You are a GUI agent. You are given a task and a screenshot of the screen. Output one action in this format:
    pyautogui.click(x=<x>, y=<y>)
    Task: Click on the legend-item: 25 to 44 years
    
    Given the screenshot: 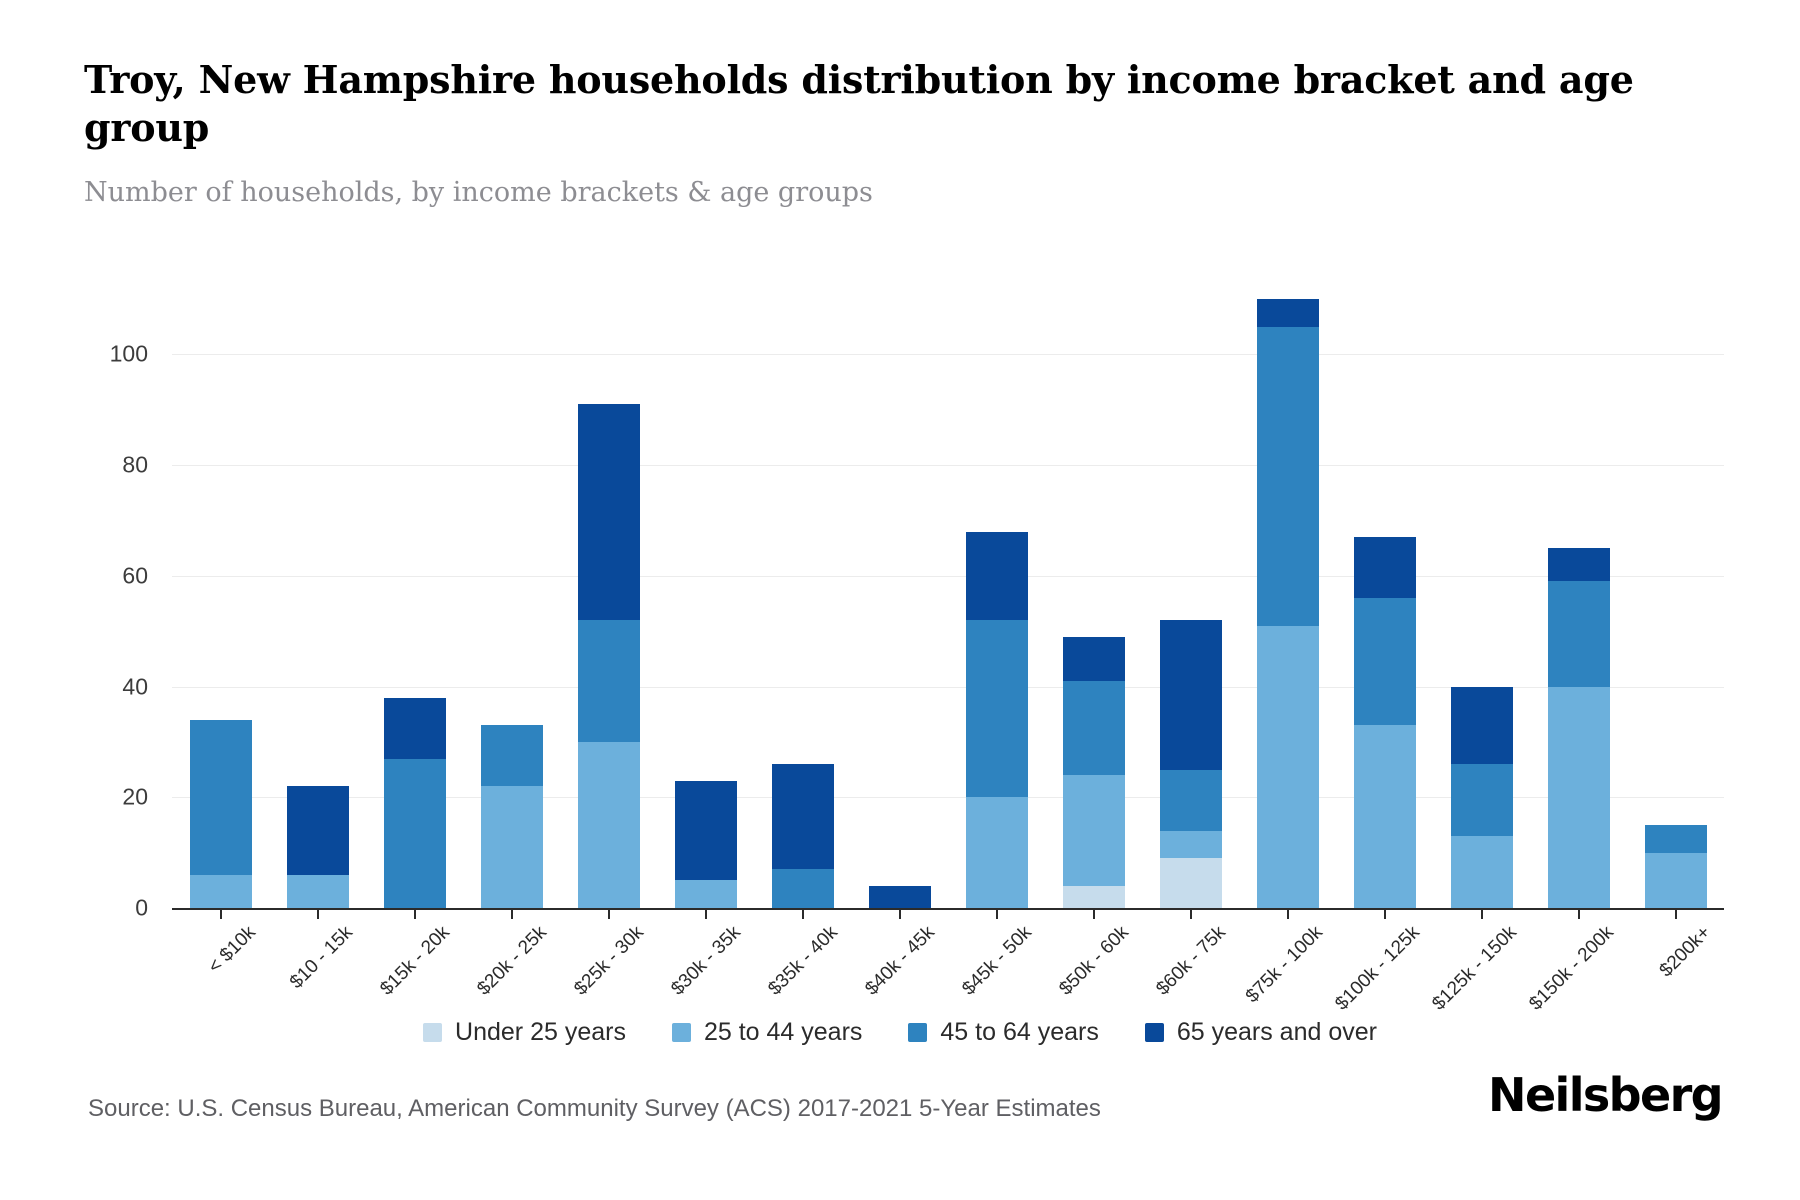 What is the action you would take?
    pyautogui.click(x=766, y=1032)
    